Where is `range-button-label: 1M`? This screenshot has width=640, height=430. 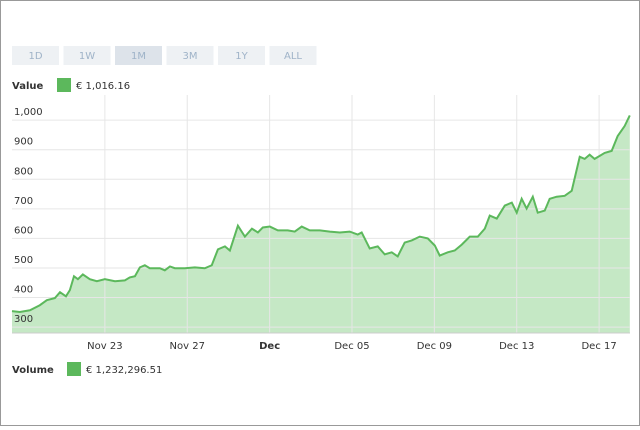 range-button-label: 1M is located at coordinates (138, 56).